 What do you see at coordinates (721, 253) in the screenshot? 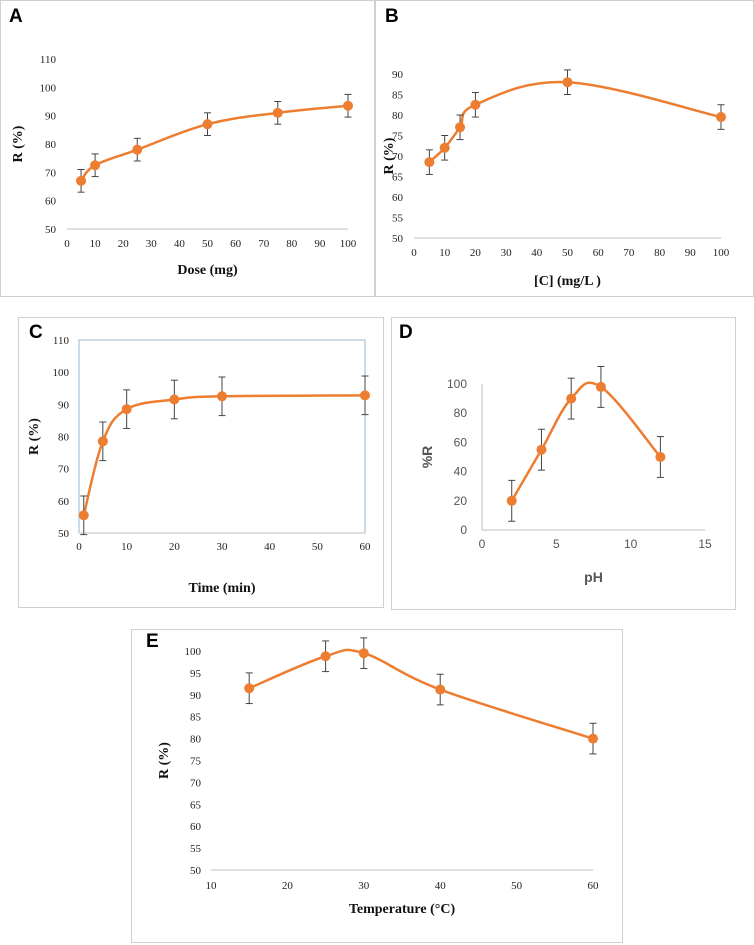
I see `x-tick-label: 100` at bounding box center [721, 253].